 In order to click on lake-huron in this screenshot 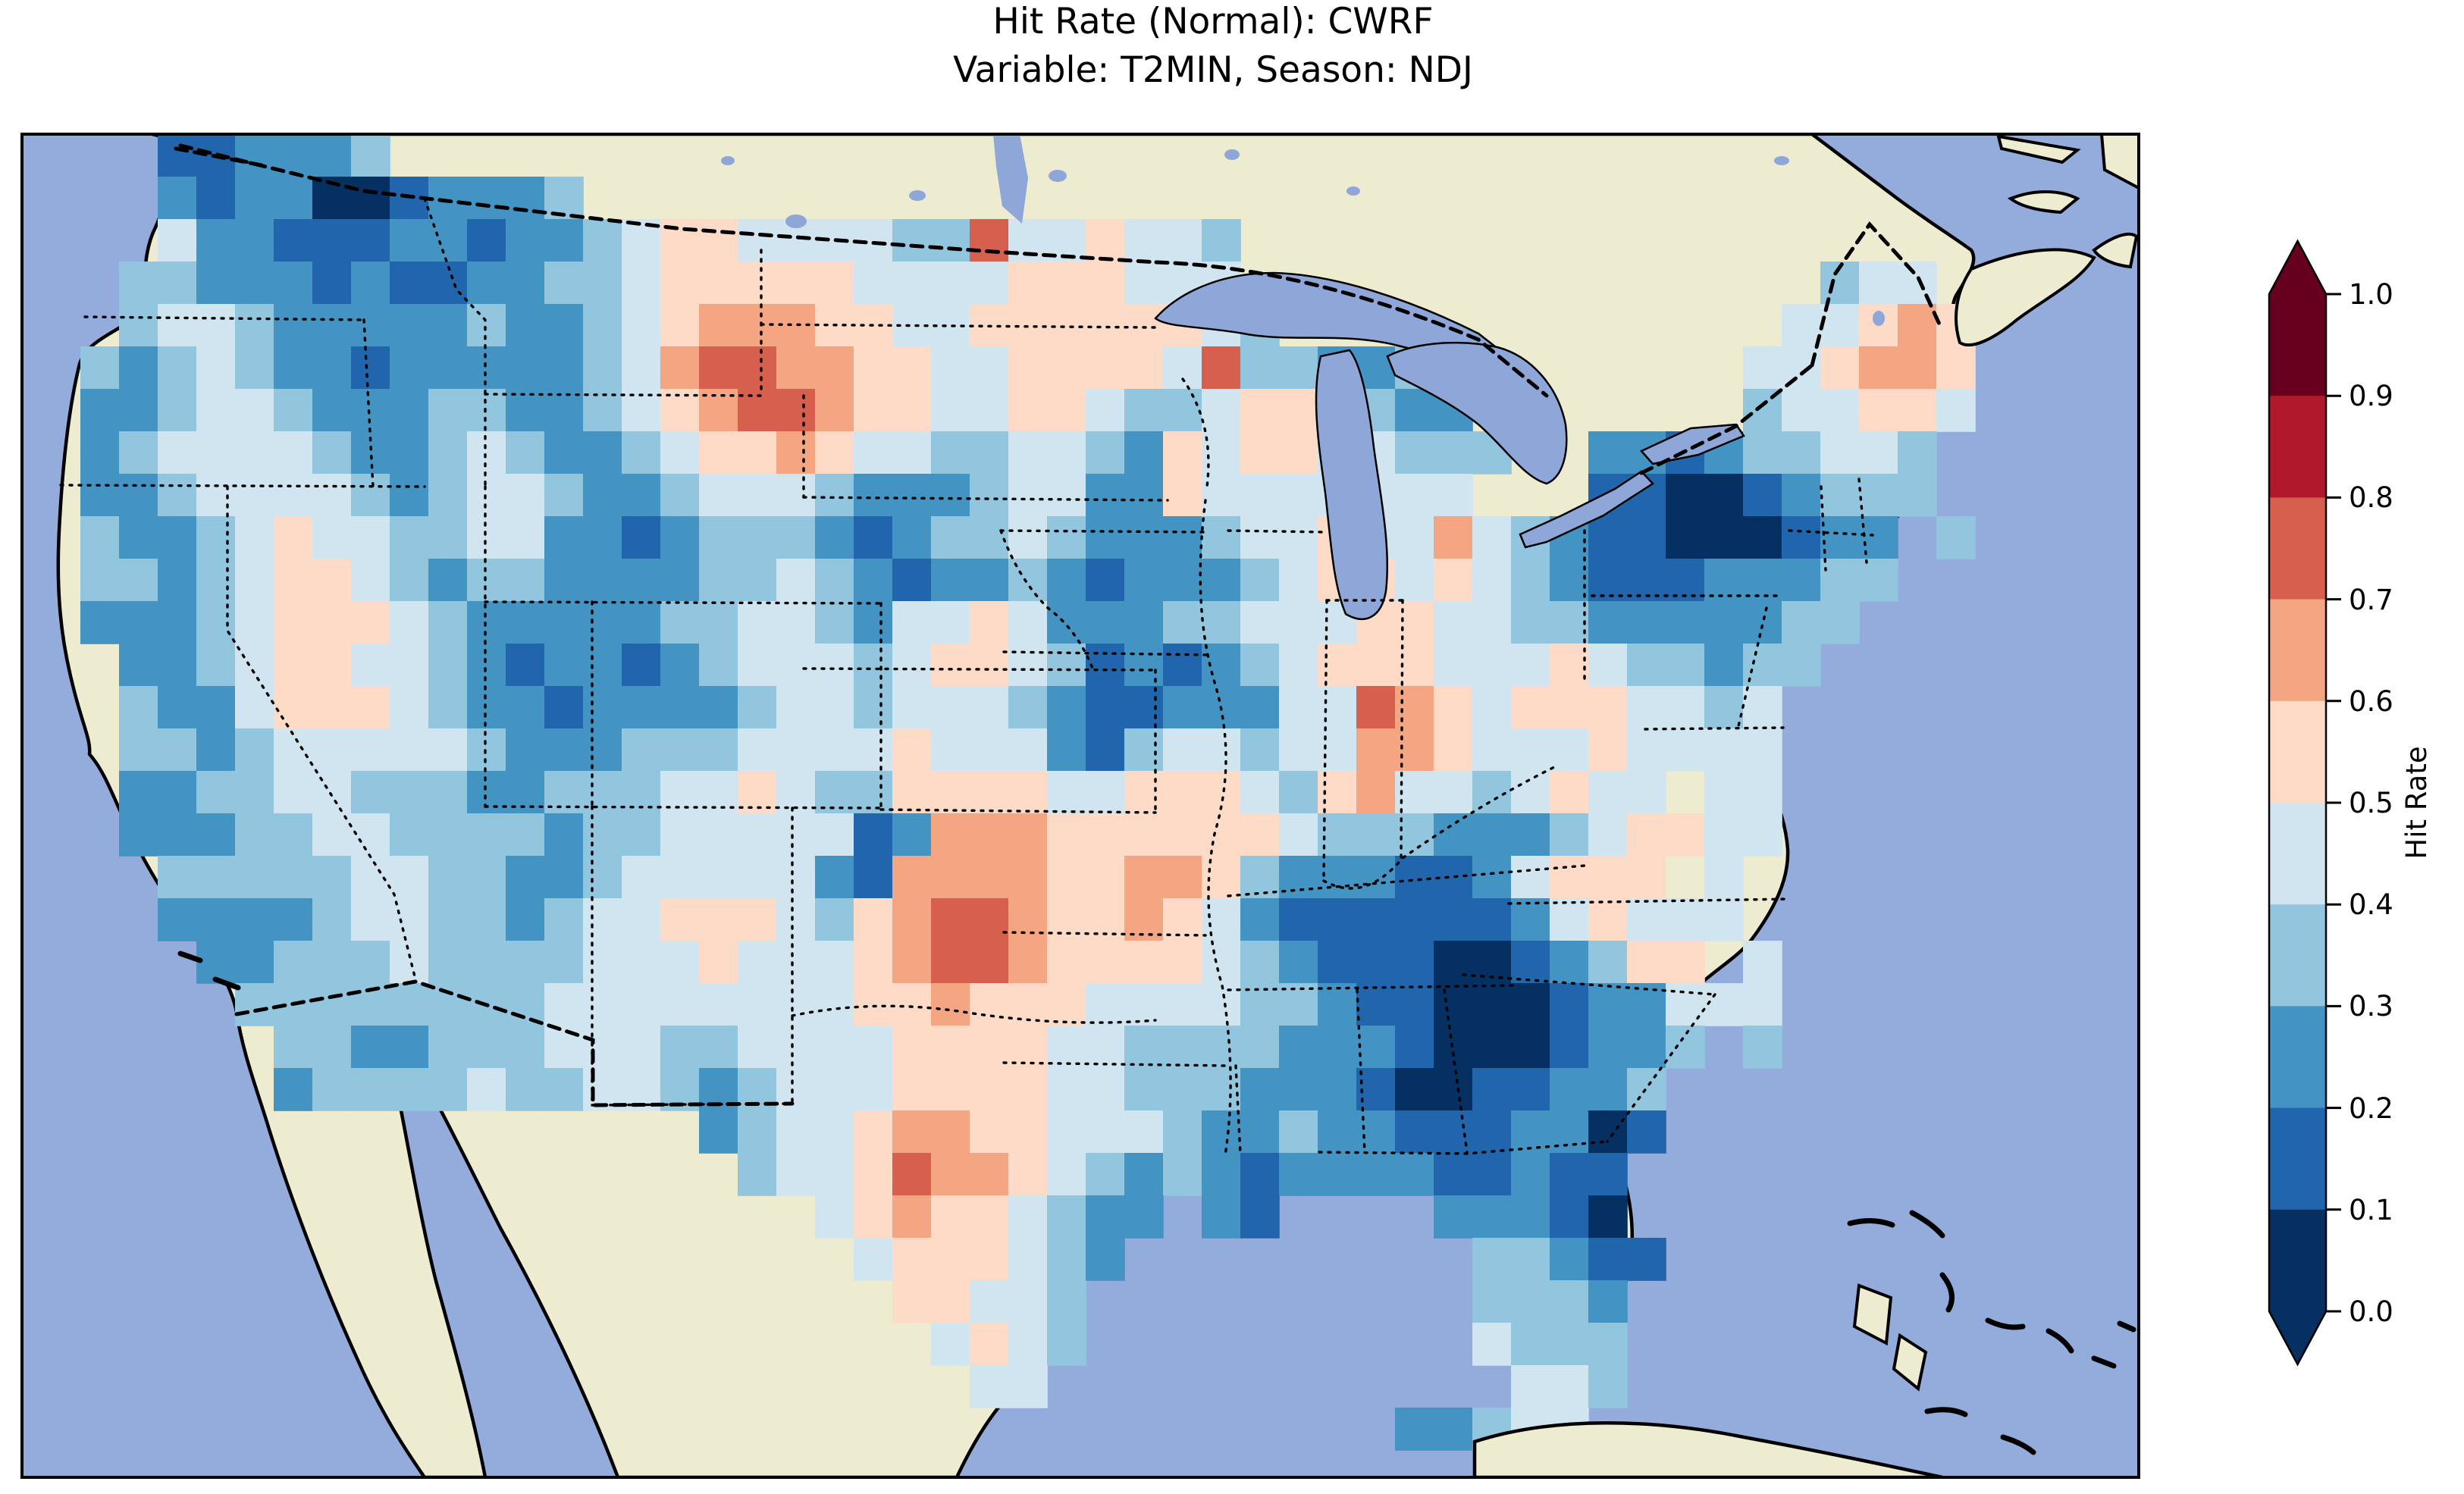, I will do `click(1477, 413)`.